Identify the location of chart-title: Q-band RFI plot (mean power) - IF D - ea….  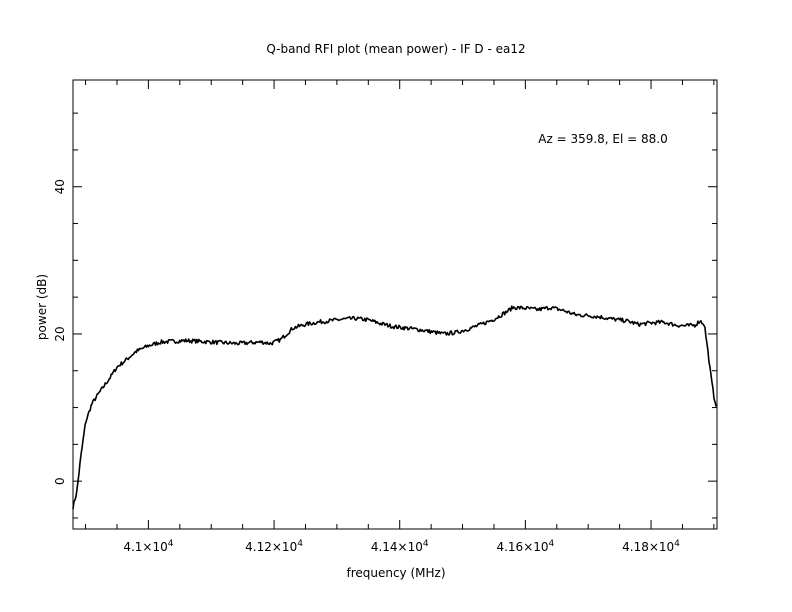
(395, 49).